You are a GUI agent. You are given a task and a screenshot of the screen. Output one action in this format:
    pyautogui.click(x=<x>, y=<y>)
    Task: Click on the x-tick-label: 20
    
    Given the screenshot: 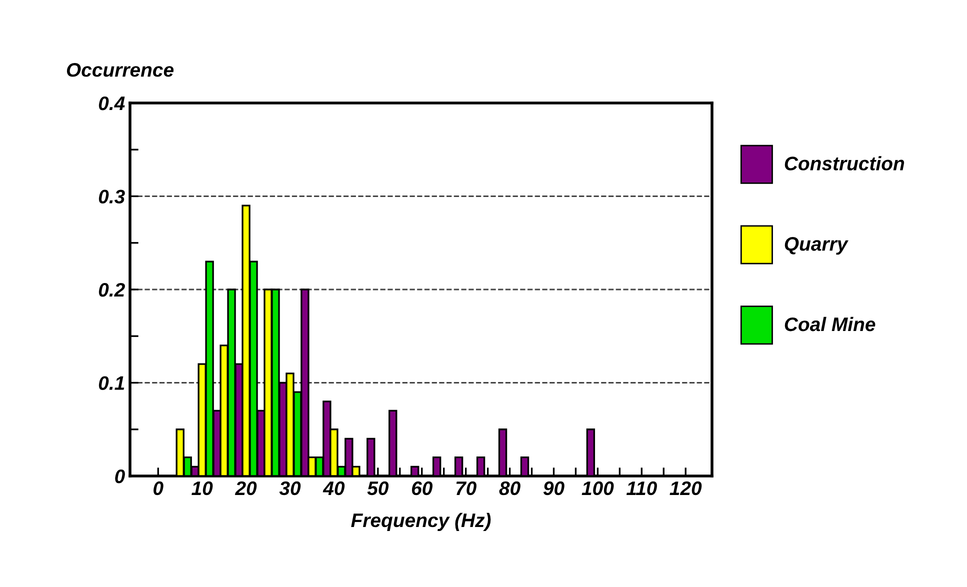 What is the action you would take?
    pyautogui.click(x=245, y=488)
    